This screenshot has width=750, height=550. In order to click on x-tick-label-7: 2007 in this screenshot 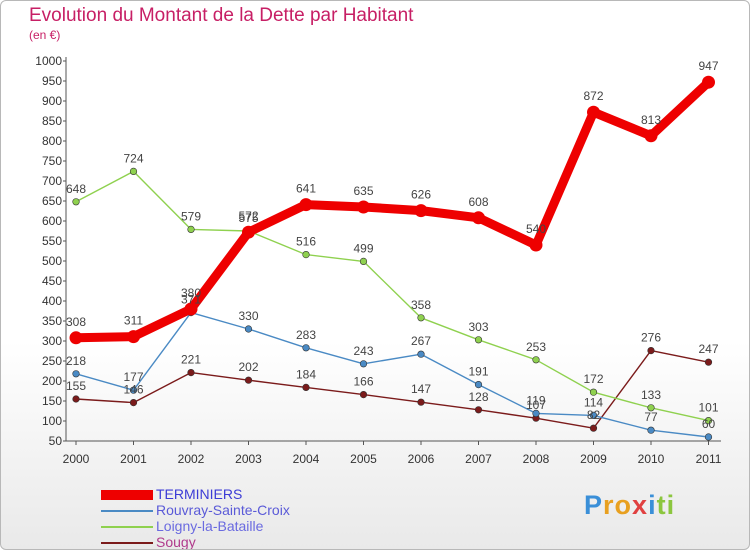, I will do `click(478, 459)`.